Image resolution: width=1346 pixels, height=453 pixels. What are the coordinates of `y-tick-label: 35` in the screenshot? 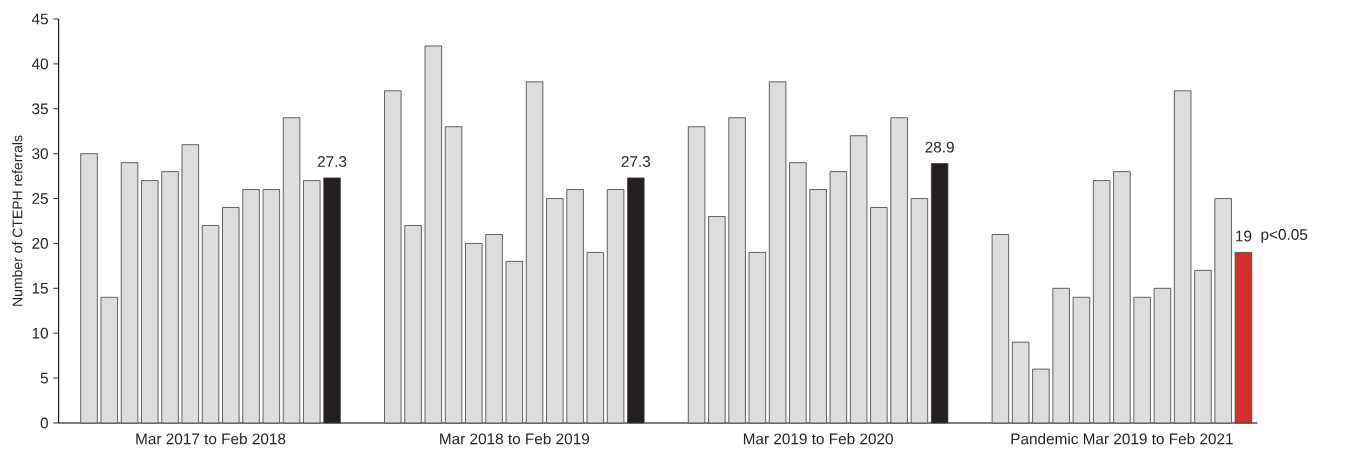 It's located at (40, 109).